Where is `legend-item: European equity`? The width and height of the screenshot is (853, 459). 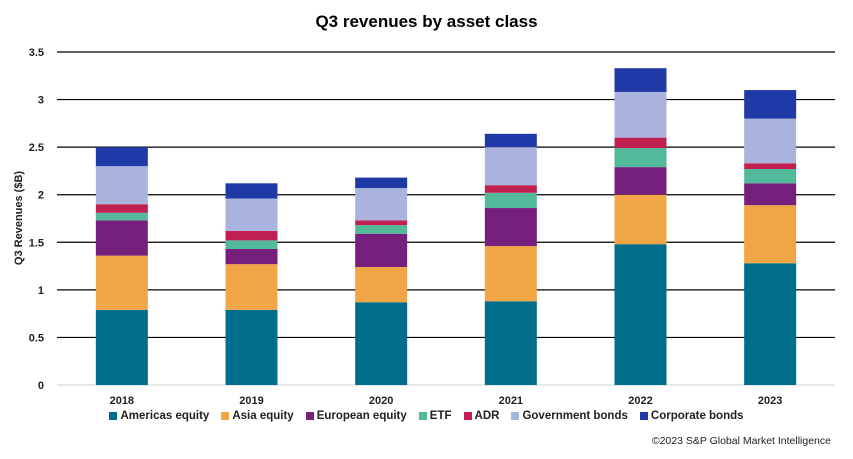
legend-item: European equity is located at coordinates (356, 416).